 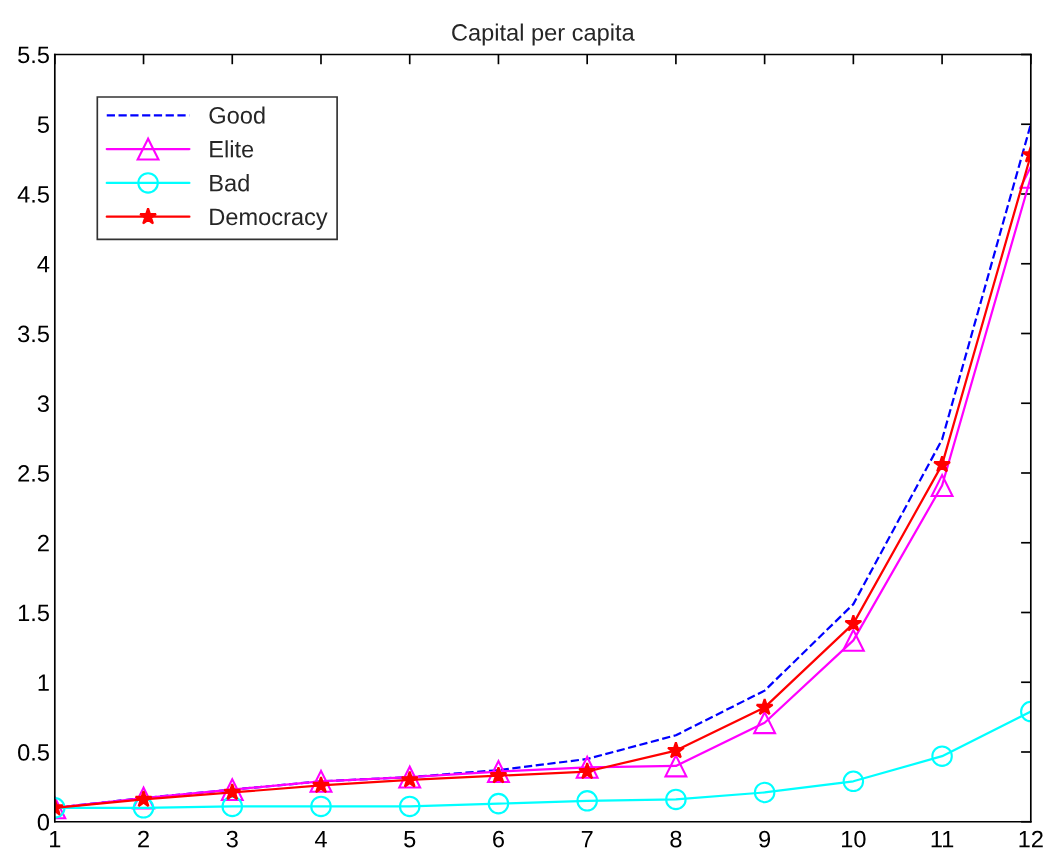 What do you see at coordinates (942, 839) in the screenshot?
I see `x-tick-label: 11` at bounding box center [942, 839].